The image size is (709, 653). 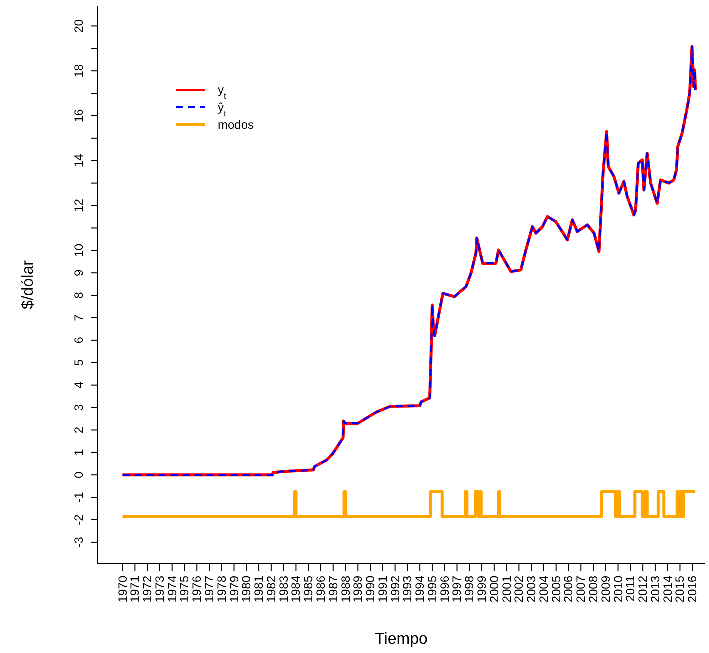 What do you see at coordinates (79, 452) in the screenshot?
I see `y-tick-label: 1` at bounding box center [79, 452].